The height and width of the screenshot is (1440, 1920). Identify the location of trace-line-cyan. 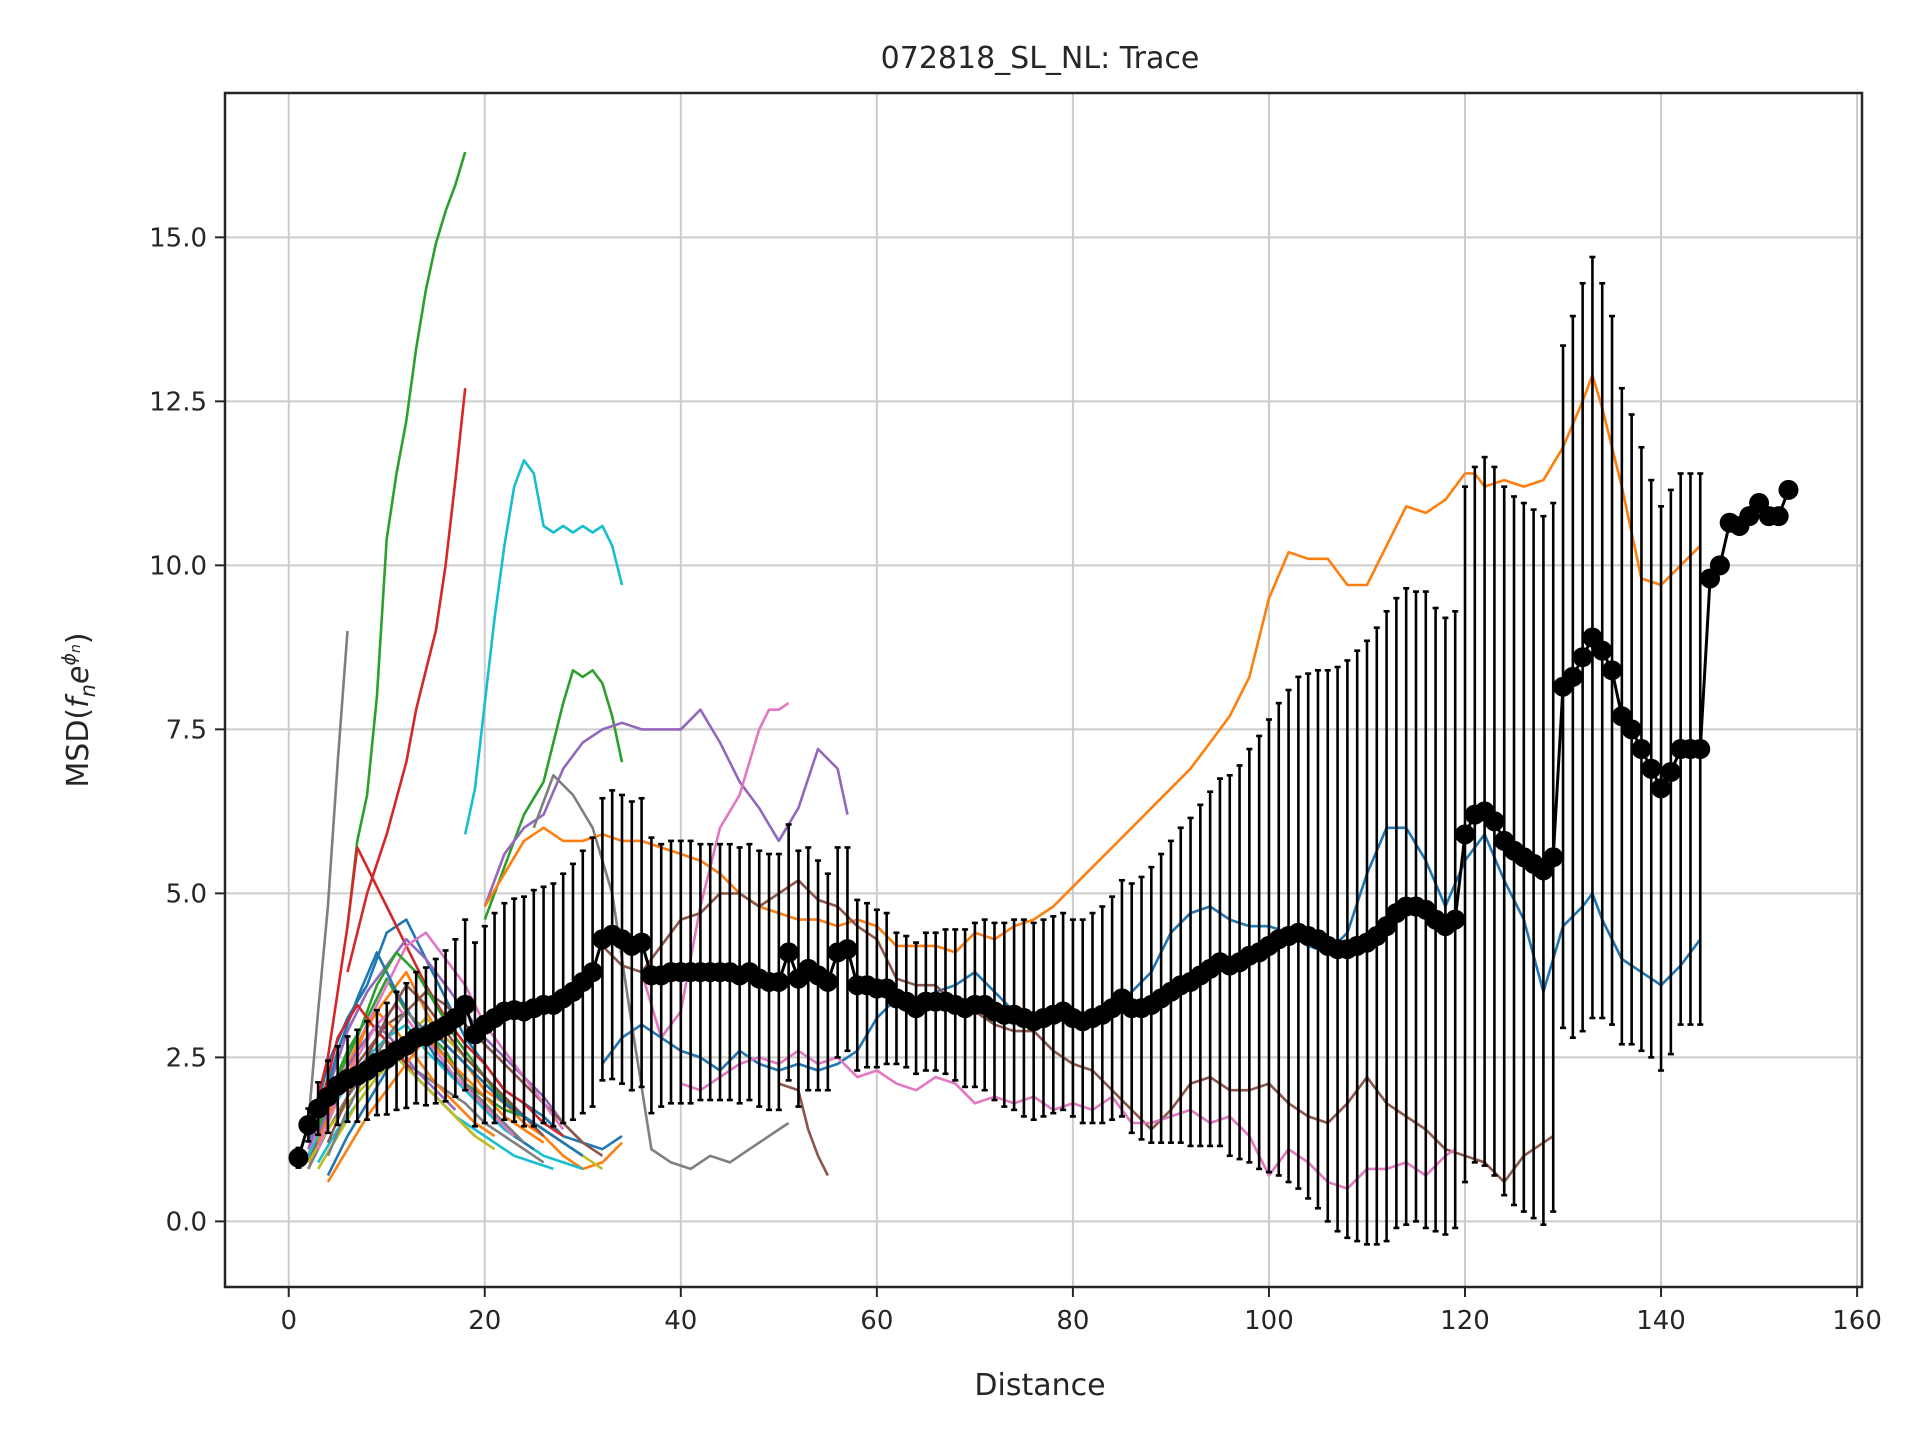
(543, 647).